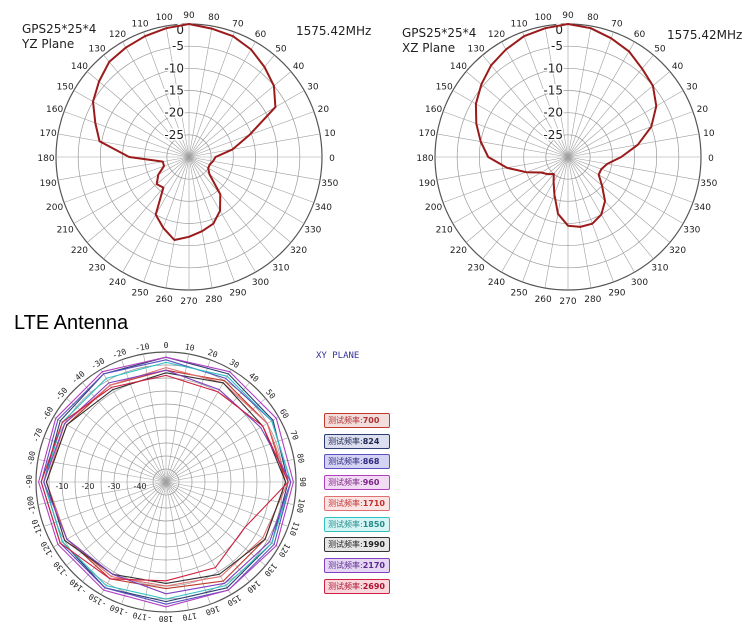  I want to click on legend-item-1710: 测试频率:1710, so click(357, 503).